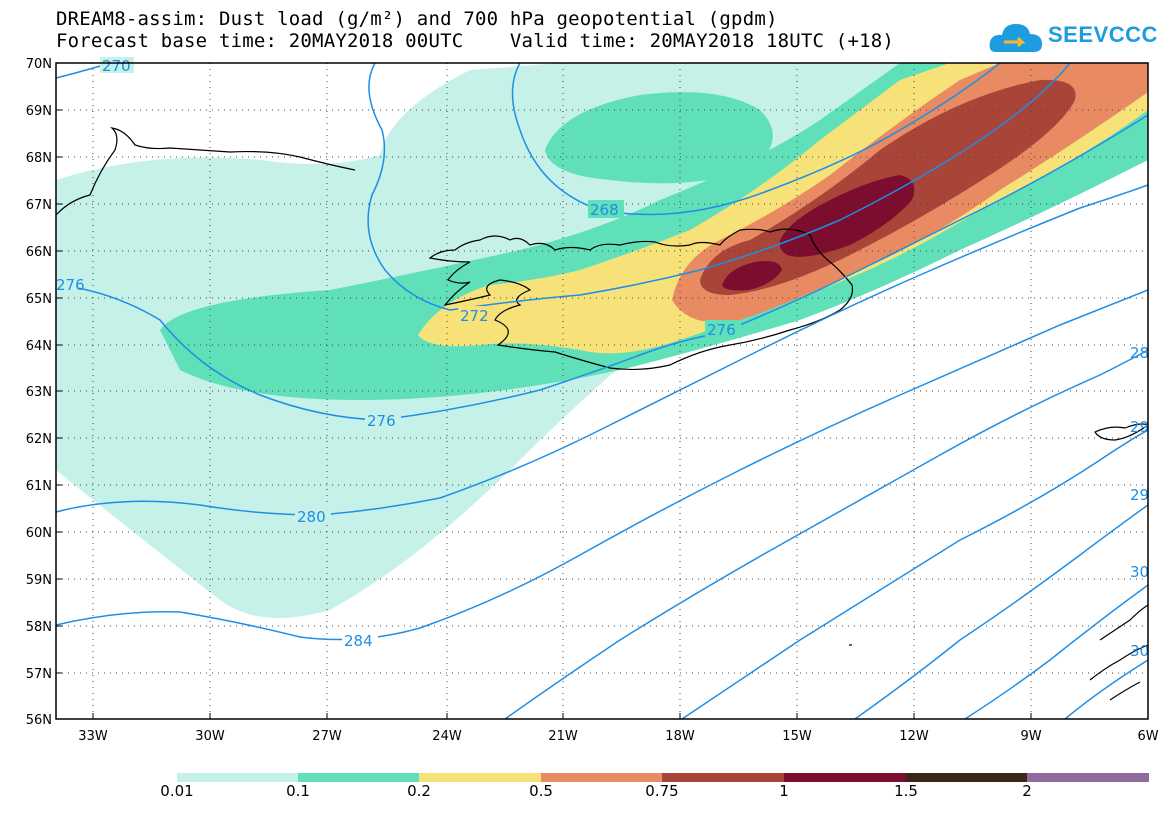 The image size is (1175, 815). What do you see at coordinates (39, 346) in the screenshot?
I see `lat-label: 64N` at bounding box center [39, 346].